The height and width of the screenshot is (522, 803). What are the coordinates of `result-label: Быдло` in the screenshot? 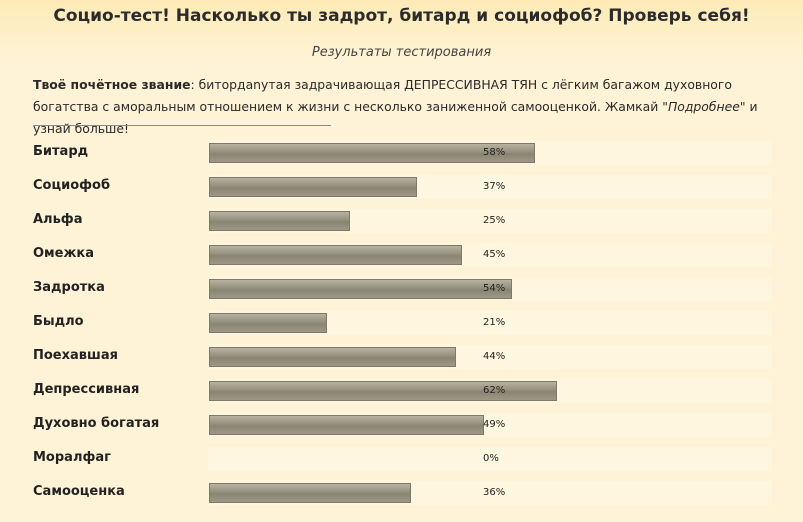 It's located at (58, 321).